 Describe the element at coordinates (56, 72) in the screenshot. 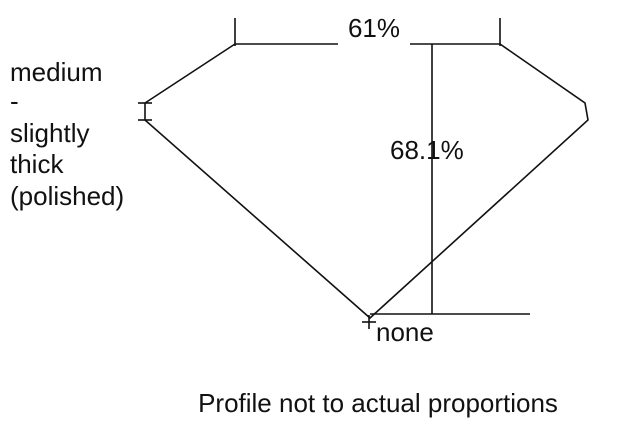

I see `girdle-label: medium` at that location.